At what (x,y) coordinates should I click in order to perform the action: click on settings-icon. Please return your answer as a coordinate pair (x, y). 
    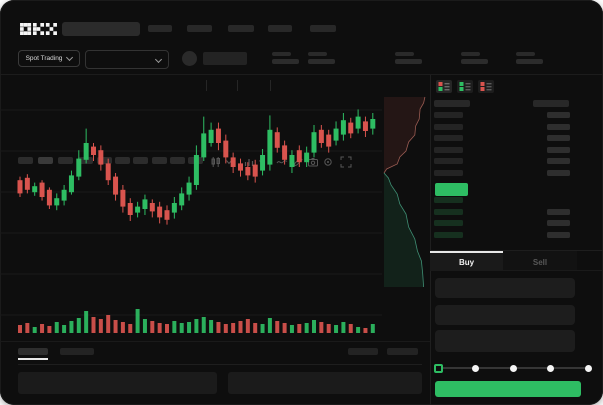
    Looking at the image, I should click on (328, 162).